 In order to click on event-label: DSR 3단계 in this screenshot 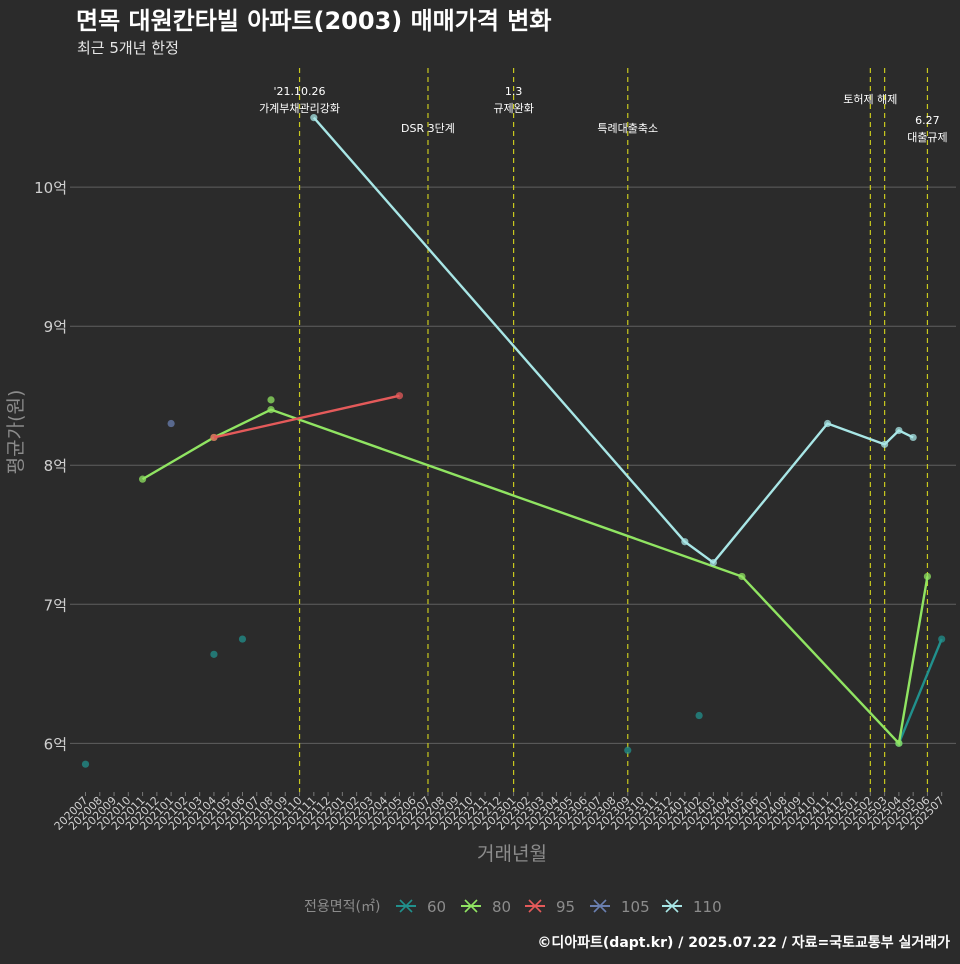, I will do `click(428, 128)`.